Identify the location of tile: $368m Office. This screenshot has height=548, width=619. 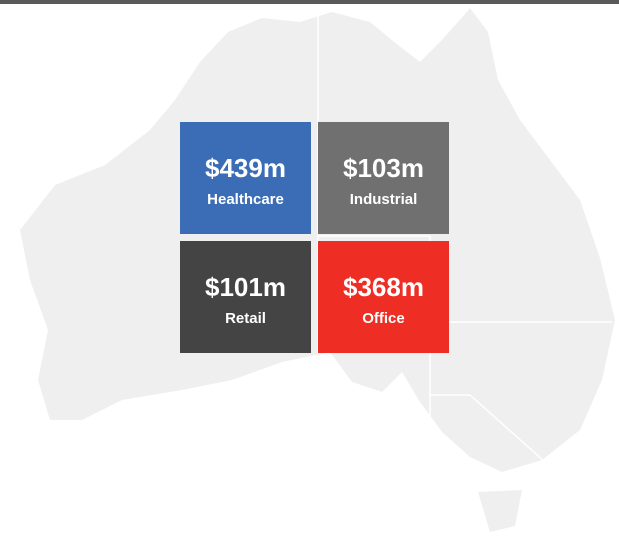
(383, 297).